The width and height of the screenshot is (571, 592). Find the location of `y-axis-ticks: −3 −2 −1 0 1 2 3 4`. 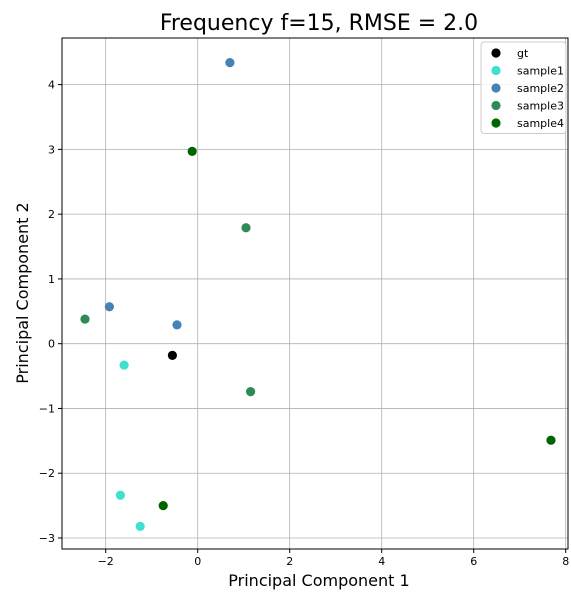

y-axis-ticks: −3 −2 −1 0 1 2 3 4 is located at coordinates (50, 312).